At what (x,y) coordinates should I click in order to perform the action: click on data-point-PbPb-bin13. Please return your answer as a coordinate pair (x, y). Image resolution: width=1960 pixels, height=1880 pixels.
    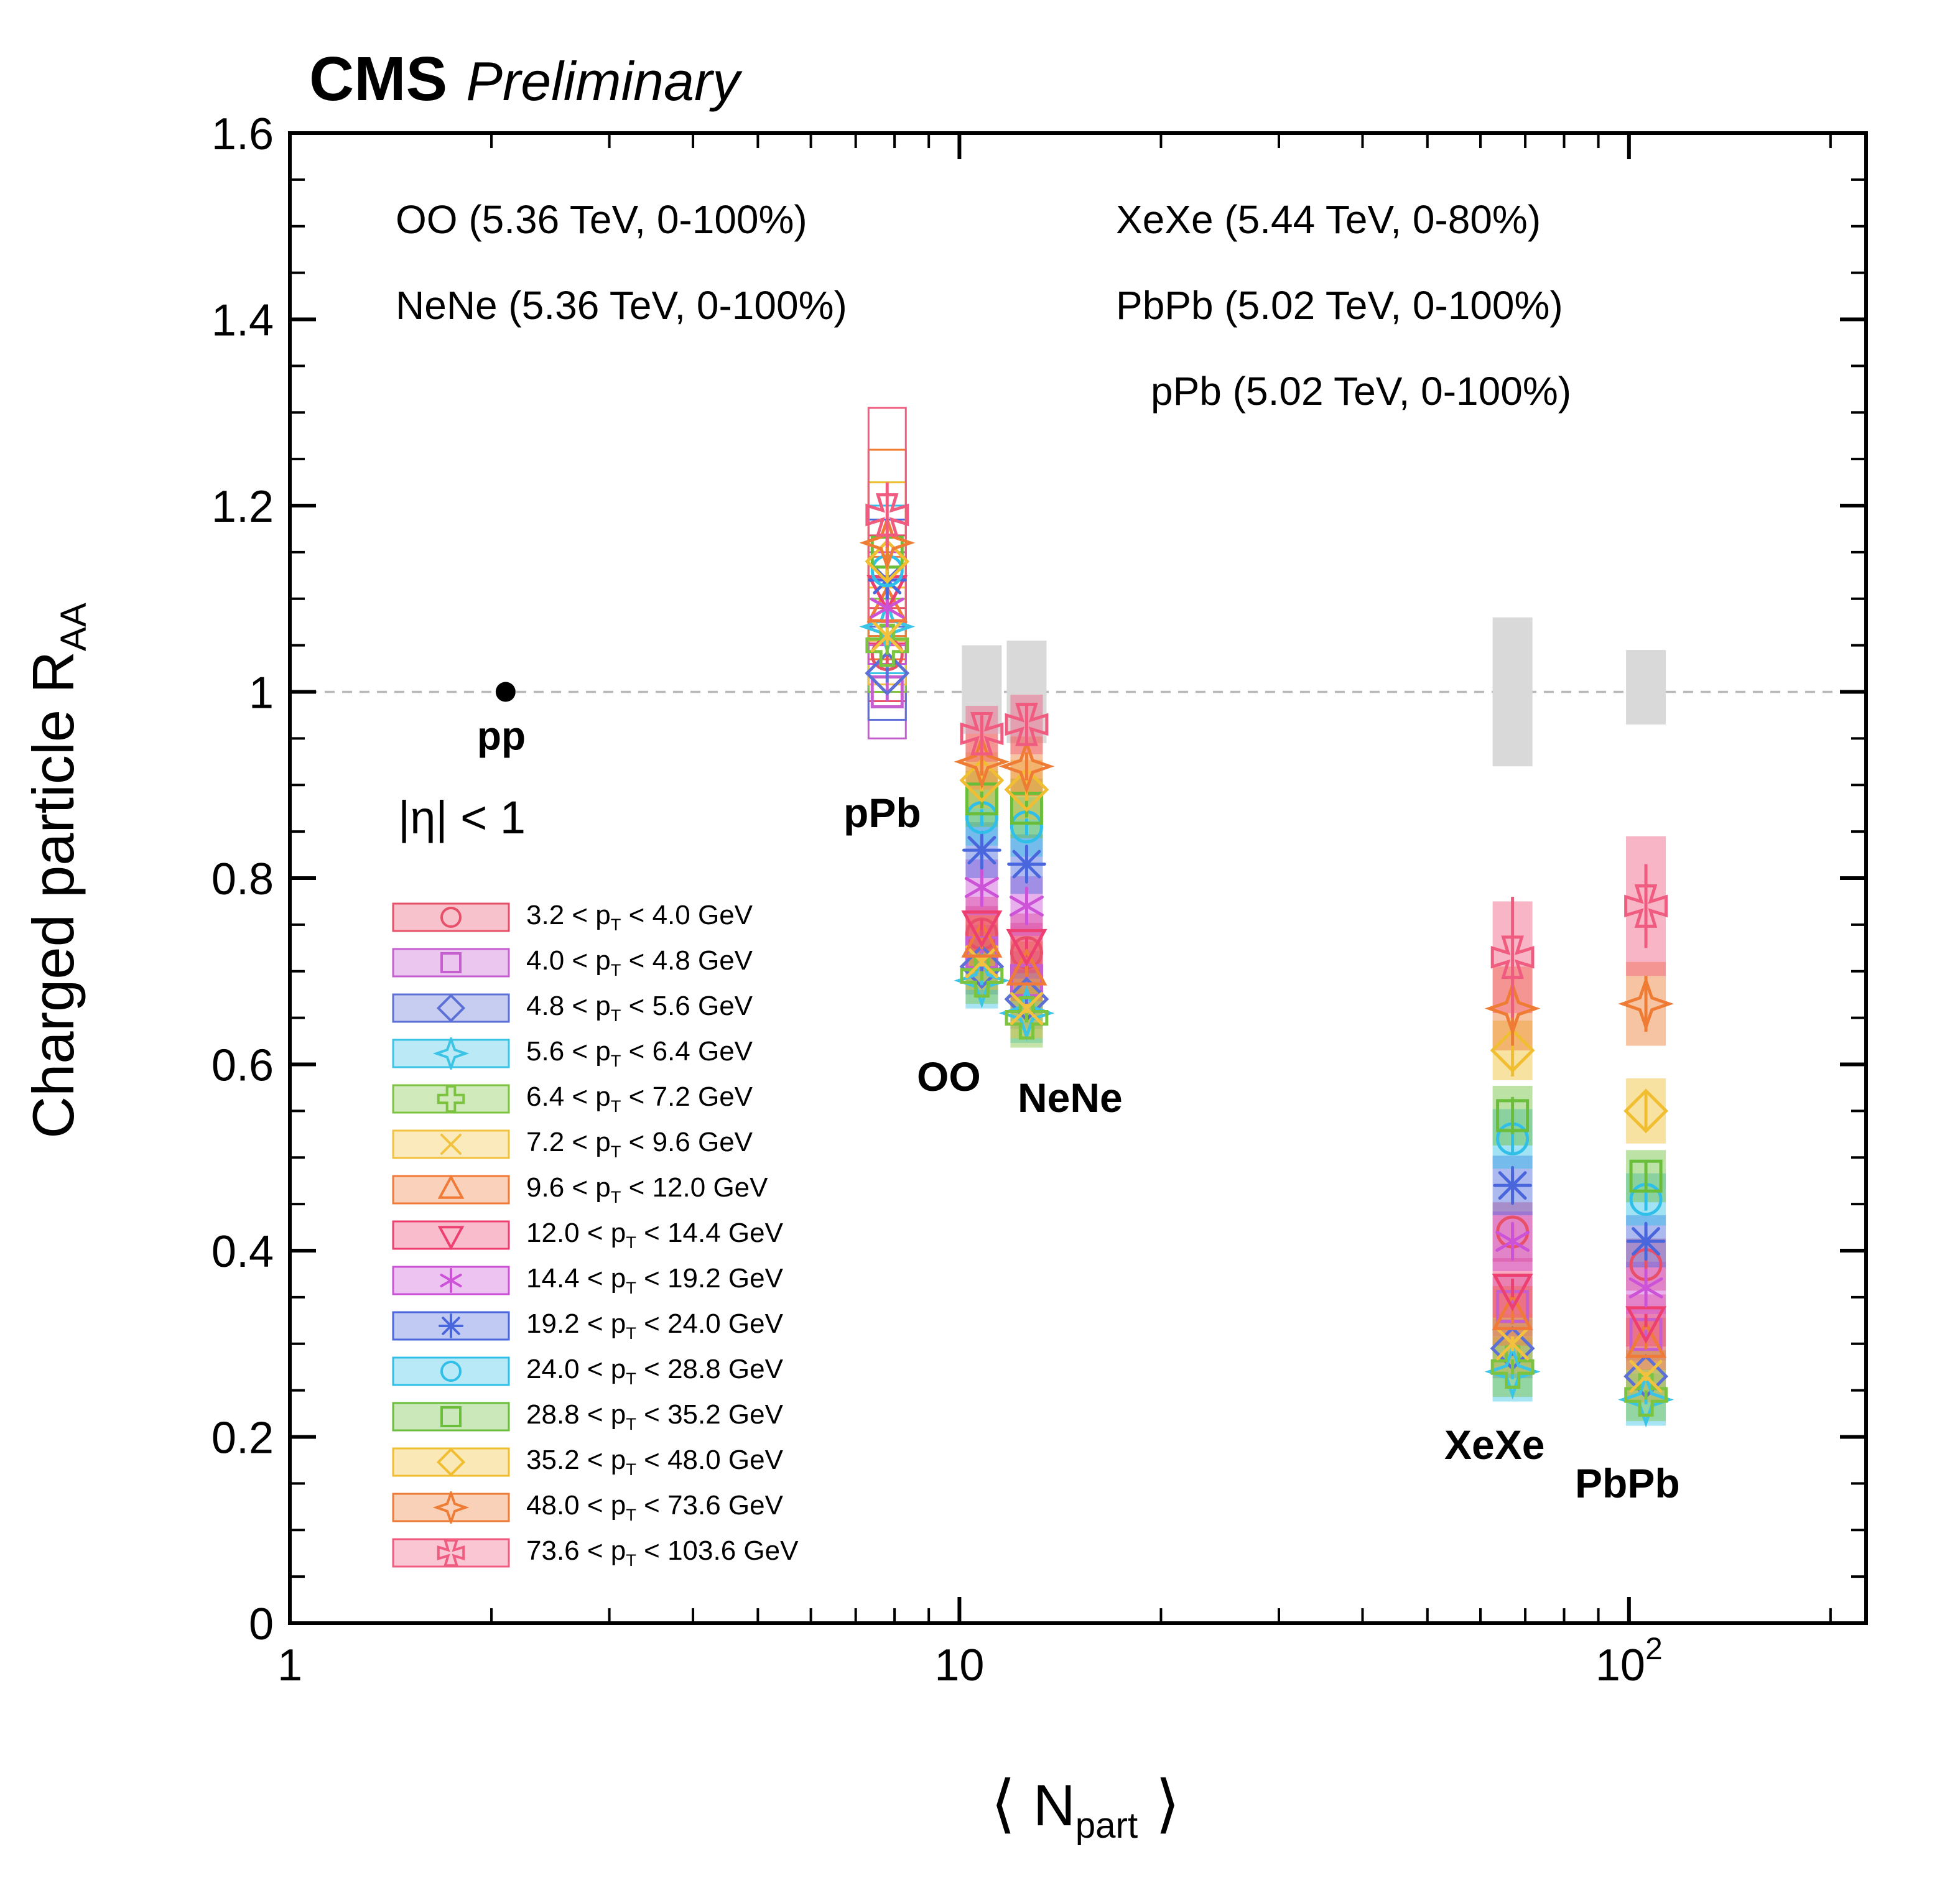
    Looking at the image, I should click on (1646, 1004).